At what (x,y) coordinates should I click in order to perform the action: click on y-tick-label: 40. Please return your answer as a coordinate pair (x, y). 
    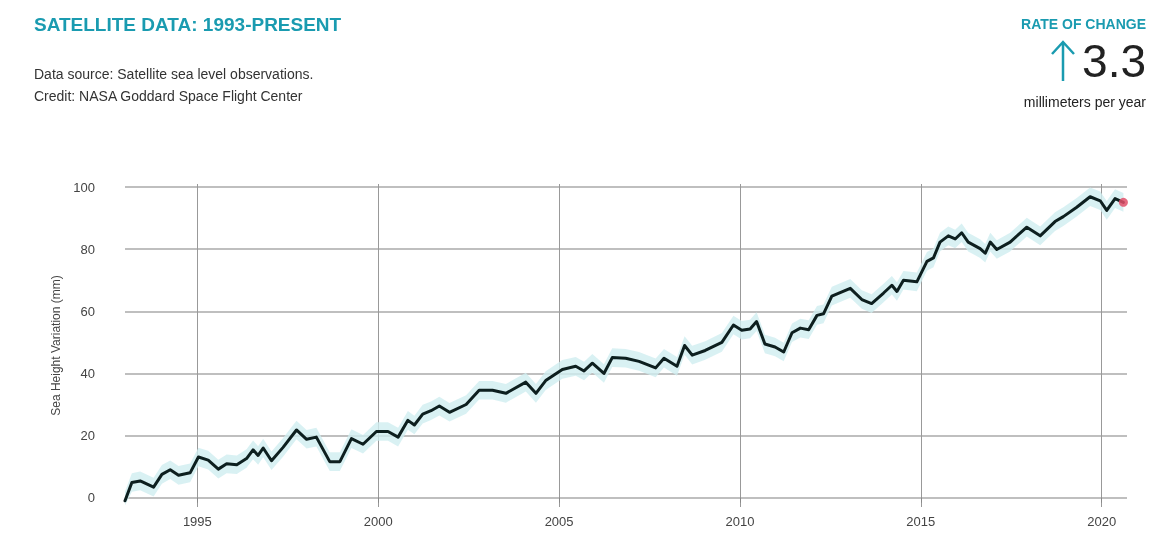
    Looking at the image, I should click on (87, 373).